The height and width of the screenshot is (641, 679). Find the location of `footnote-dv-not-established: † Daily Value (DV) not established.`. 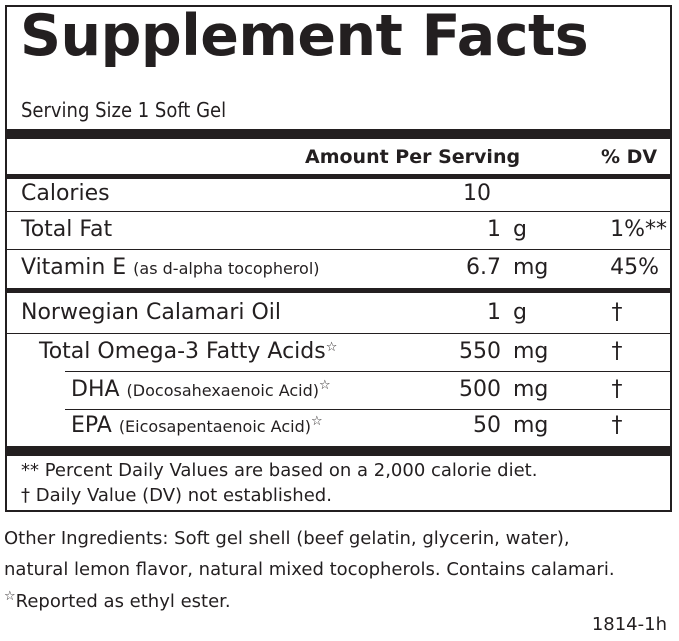

footnote-dv-not-established: † Daily Value (DV) not established. is located at coordinates (176, 495).